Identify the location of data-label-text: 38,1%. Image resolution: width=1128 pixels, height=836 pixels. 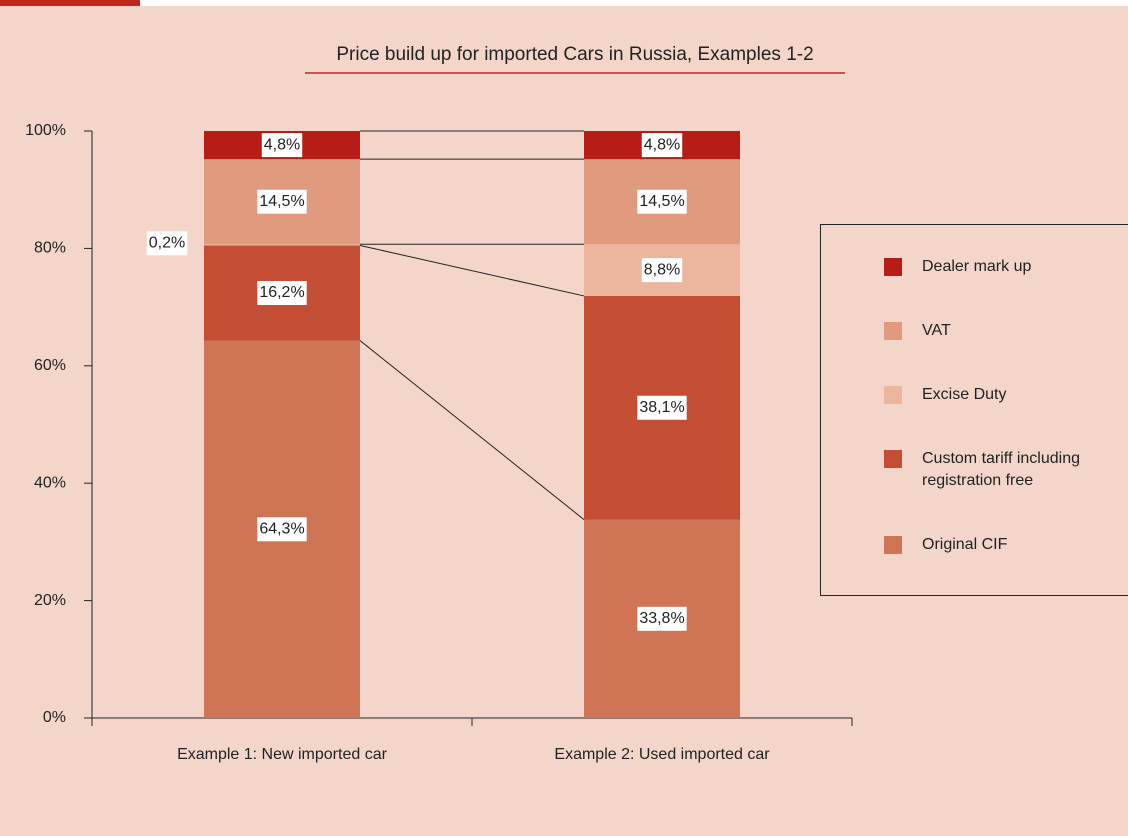
(661, 407).